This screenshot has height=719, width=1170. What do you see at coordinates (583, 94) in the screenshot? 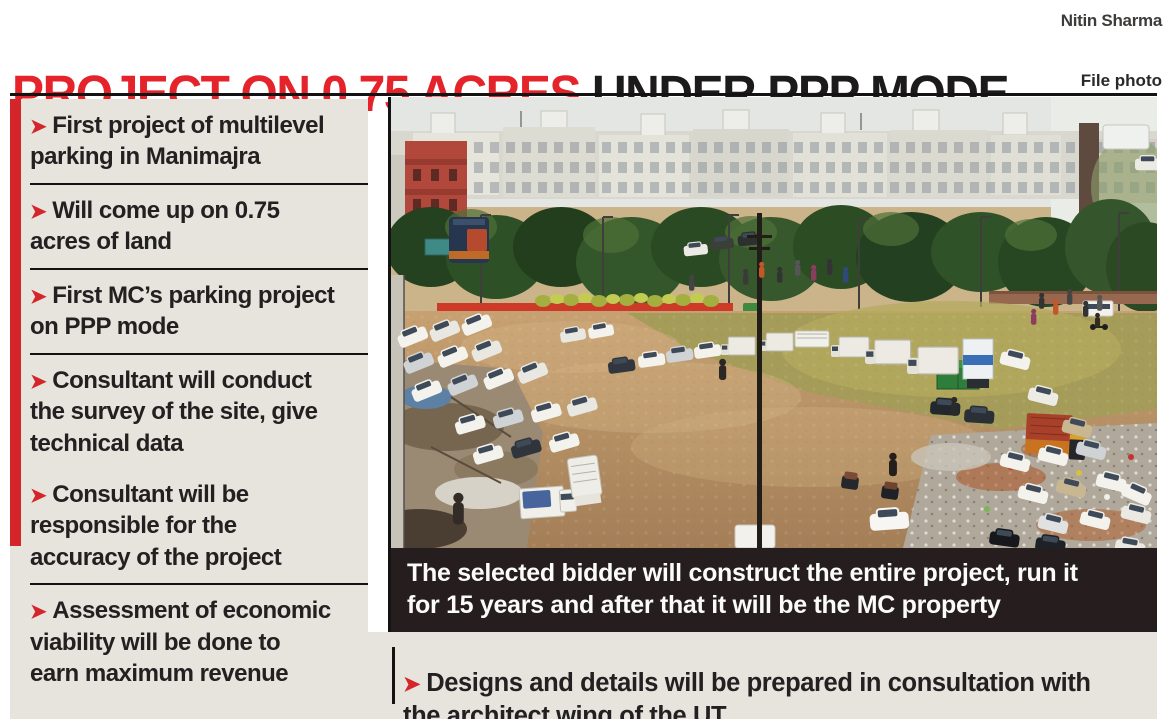
I see `header-divider` at bounding box center [583, 94].